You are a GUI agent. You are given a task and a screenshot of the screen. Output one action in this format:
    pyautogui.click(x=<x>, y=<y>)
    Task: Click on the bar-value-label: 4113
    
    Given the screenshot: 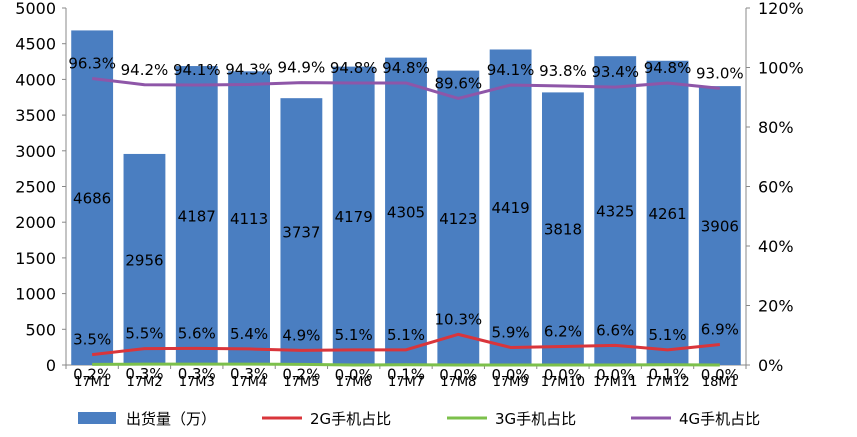 What is the action you would take?
    pyautogui.click(x=249, y=219)
    